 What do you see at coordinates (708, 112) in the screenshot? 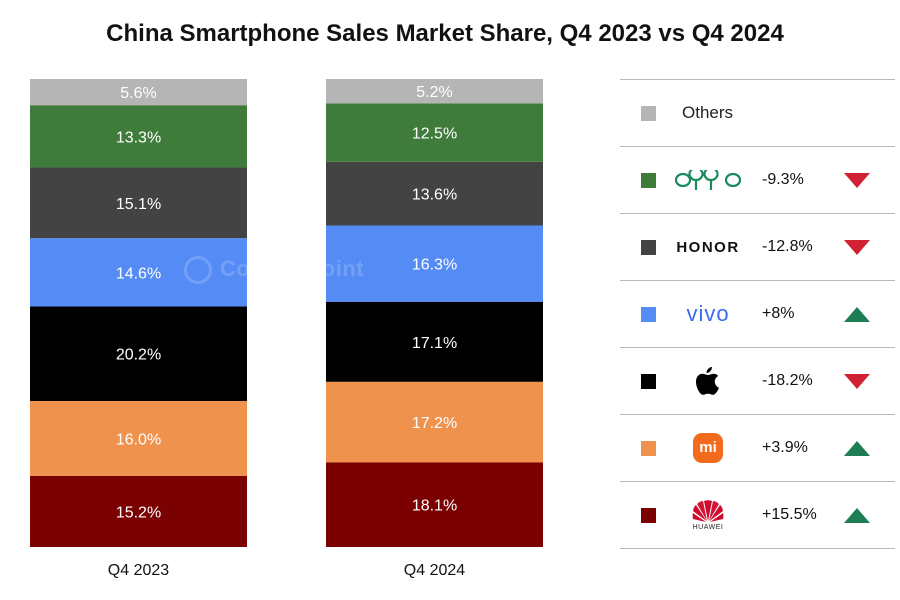
I see `legend-label-others: Others` at bounding box center [708, 112].